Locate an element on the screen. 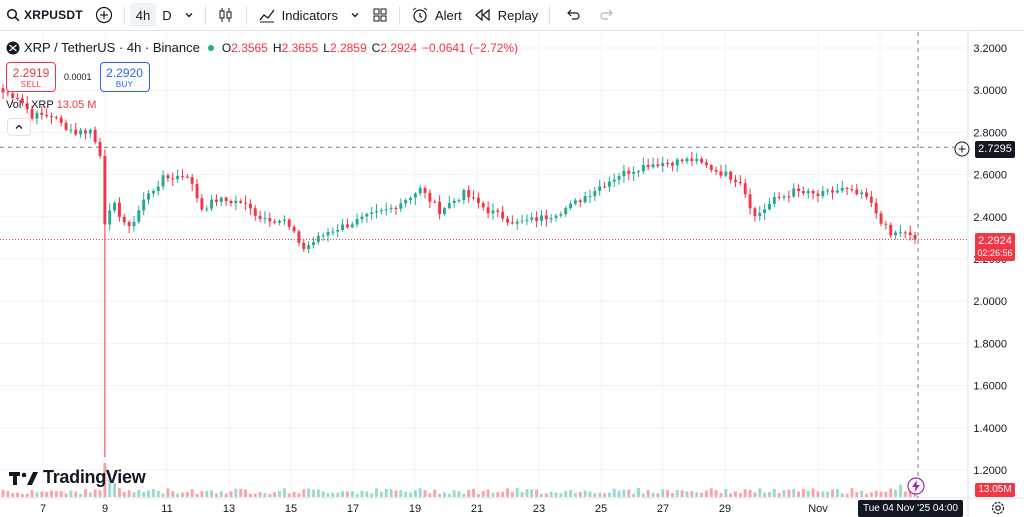  redo-button is located at coordinates (607, 15).